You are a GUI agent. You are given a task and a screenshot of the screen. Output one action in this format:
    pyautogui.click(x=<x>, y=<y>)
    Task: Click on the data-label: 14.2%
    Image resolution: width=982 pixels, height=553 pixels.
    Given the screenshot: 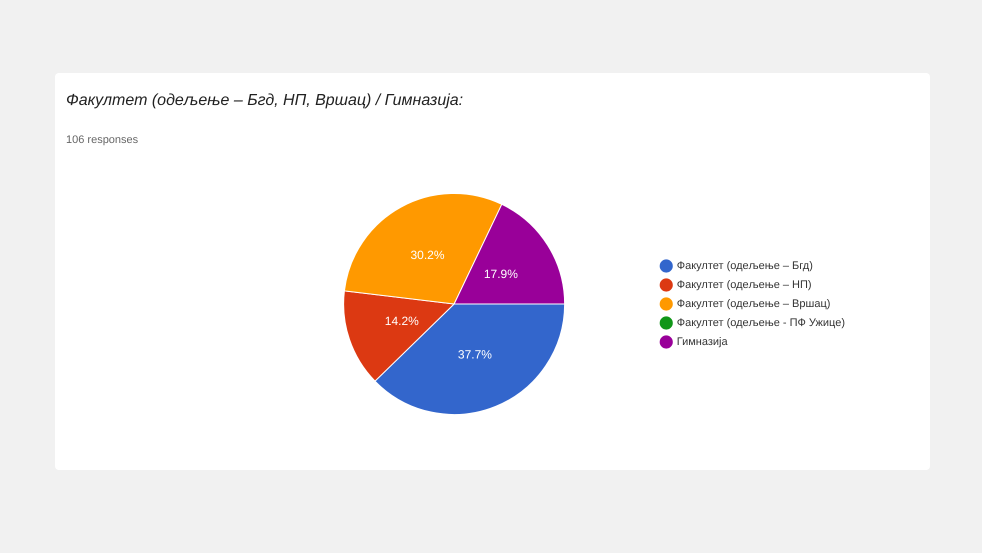 What is the action you would take?
    pyautogui.click(x=402, y=321)
    